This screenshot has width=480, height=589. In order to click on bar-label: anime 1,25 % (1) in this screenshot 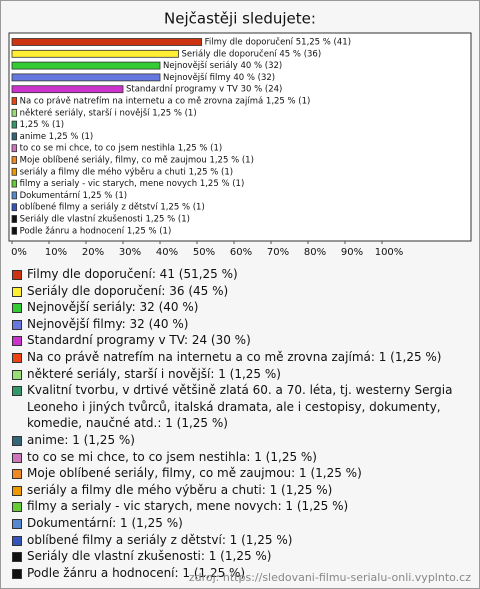, I will do `click(57, 137)`.